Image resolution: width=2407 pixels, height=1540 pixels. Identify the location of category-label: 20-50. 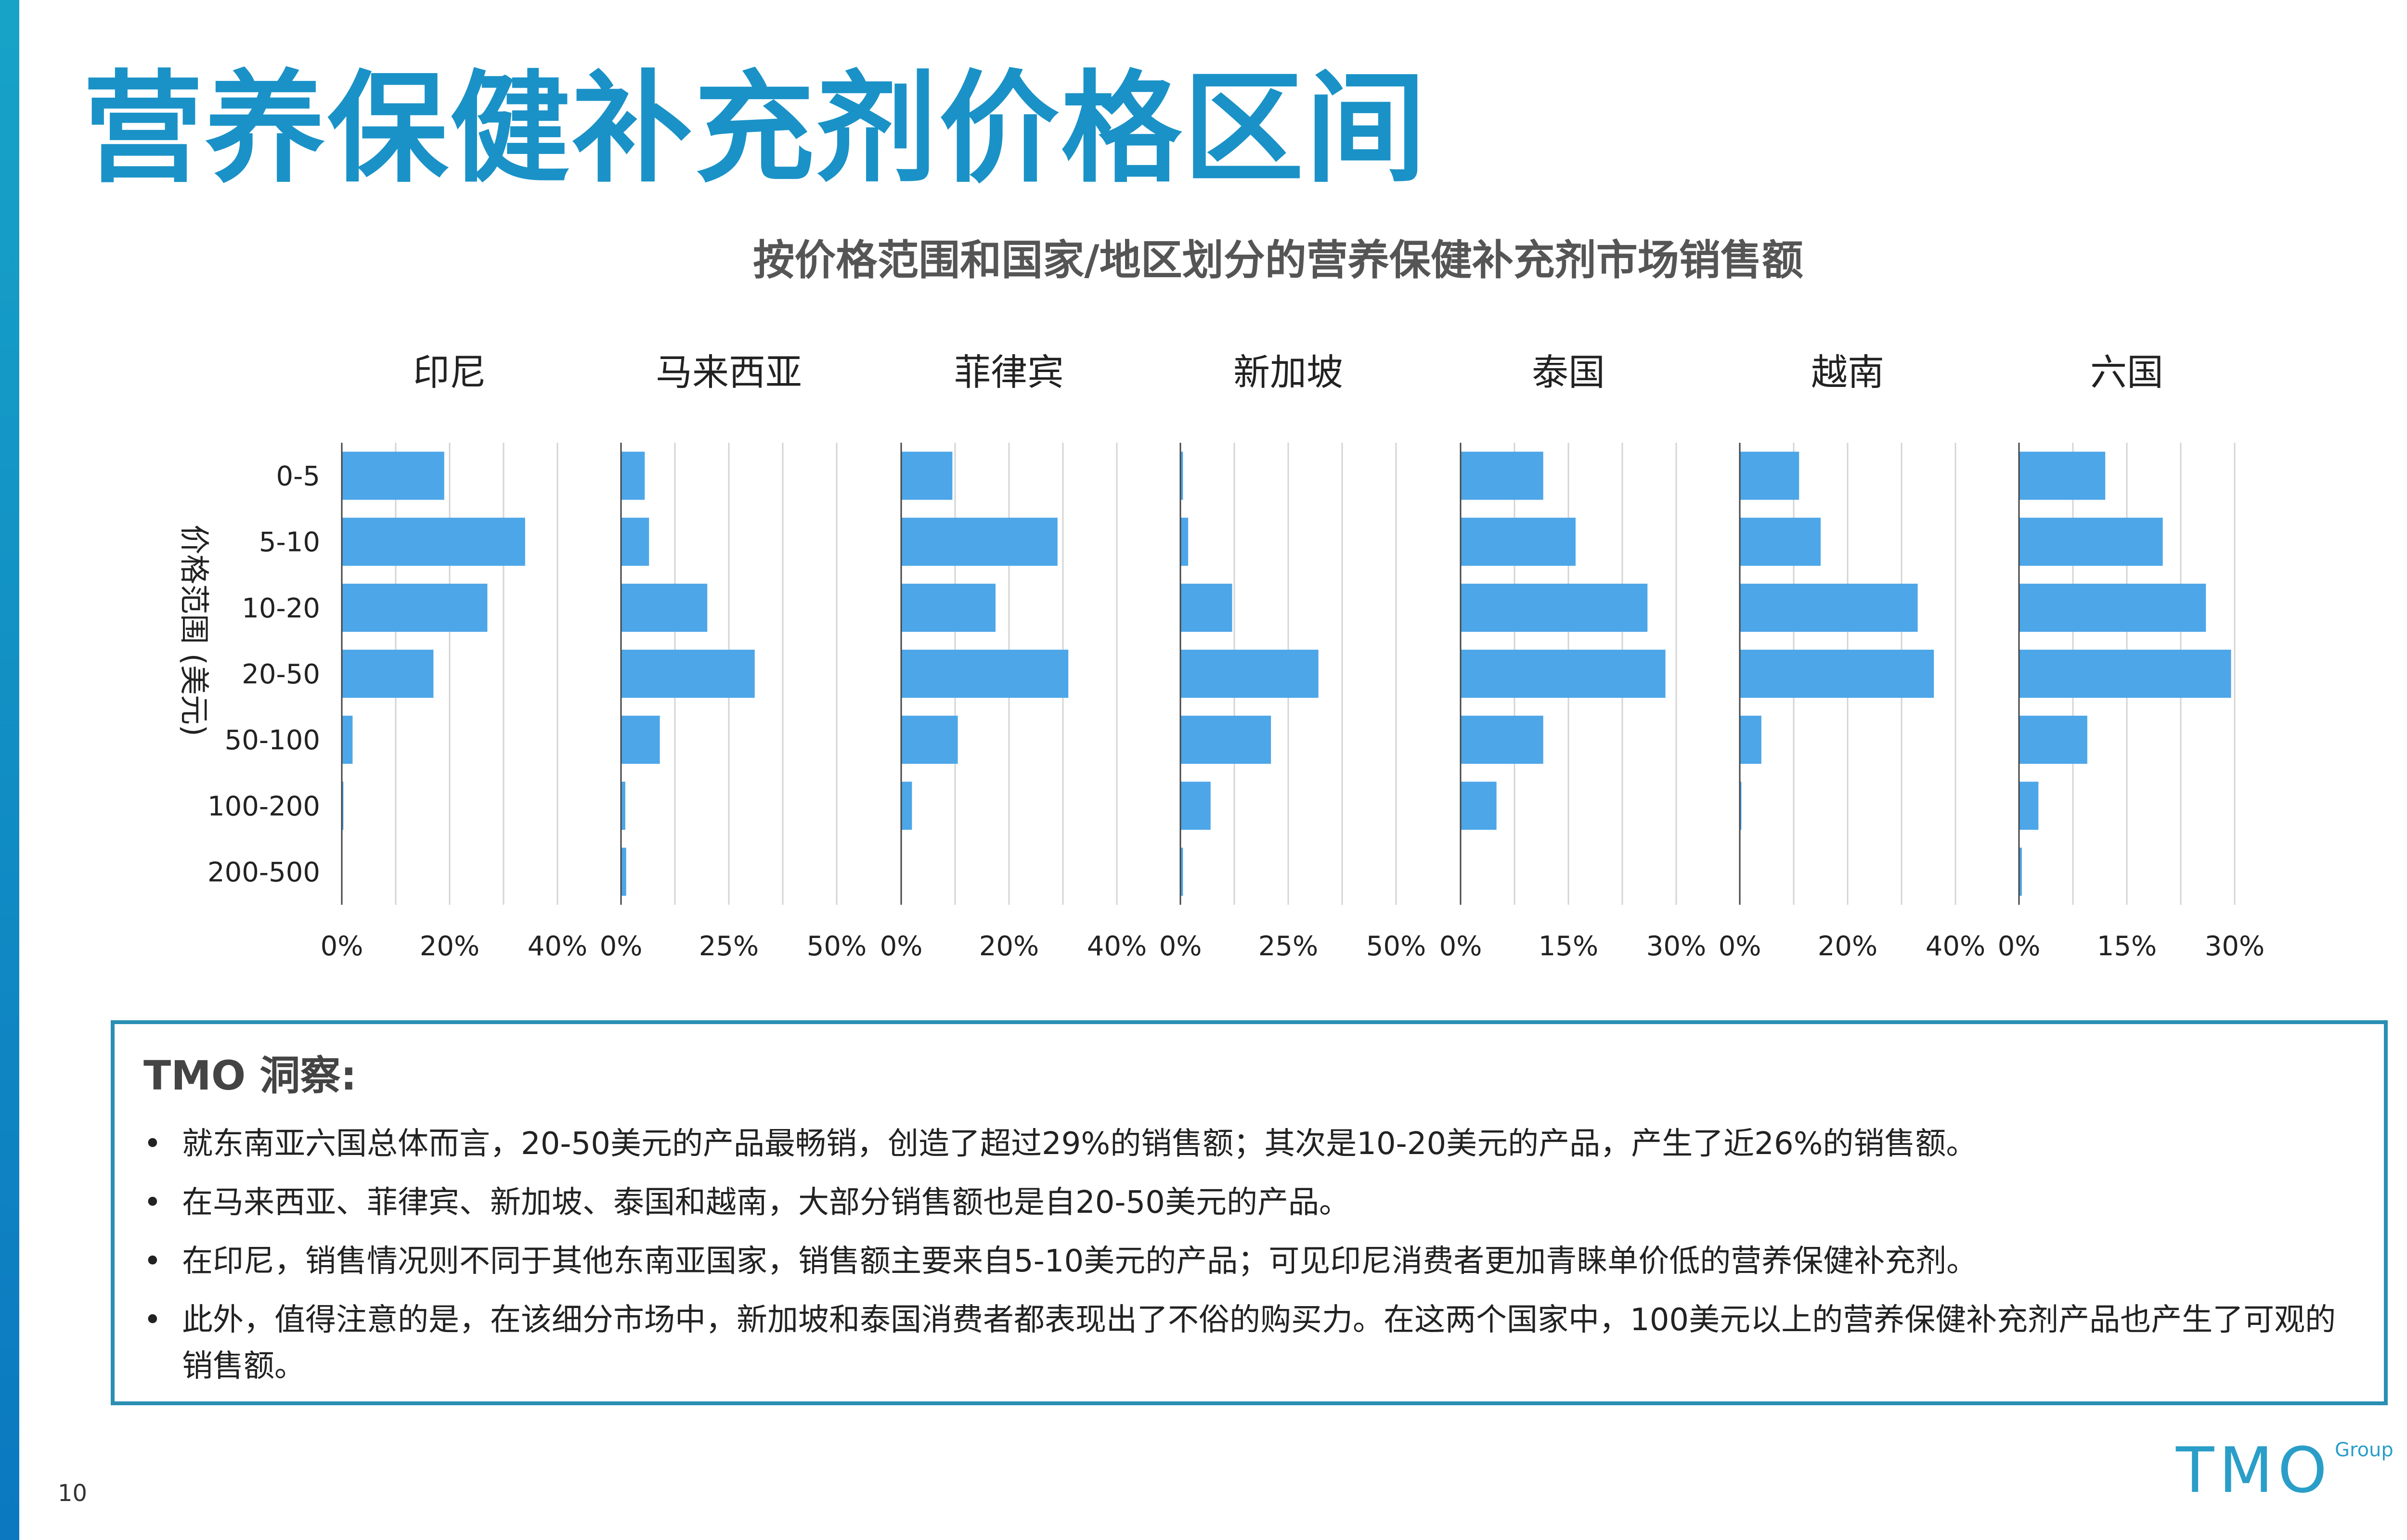
(281, 674).